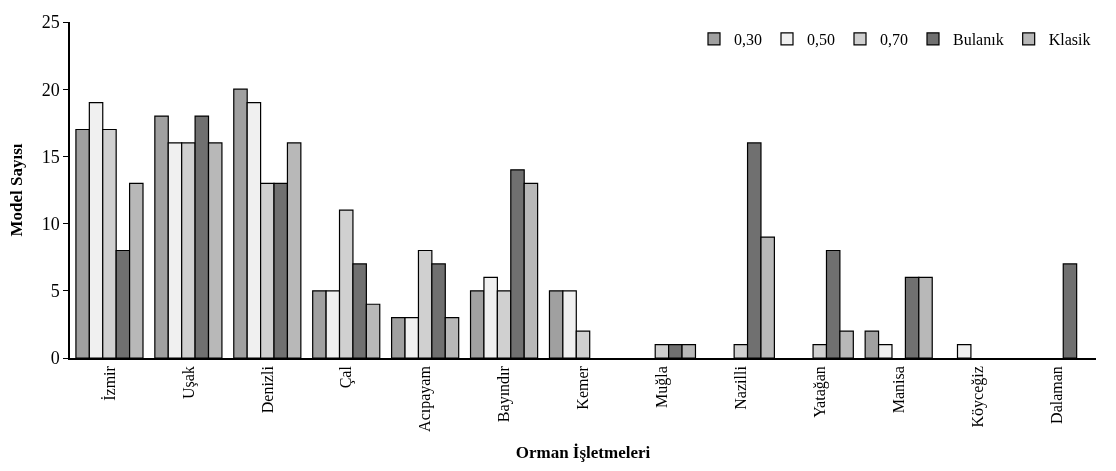 Image resolution: width=1116 pixels, height=471 pixels. I want to click on x-tick-label: Acıpayam, so click(425, 398).